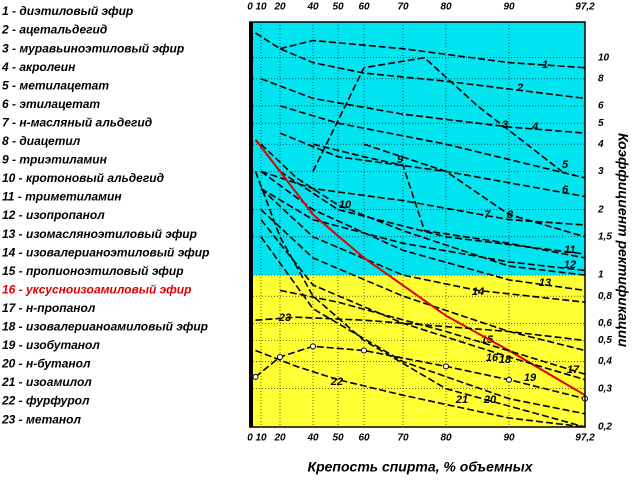 This screenshot has width=640, height=480. Describe the element at coordinates (93, 271) in the screenshot. I see `legend-entry: 15 - пропионоэтиловый эфир` at that location.